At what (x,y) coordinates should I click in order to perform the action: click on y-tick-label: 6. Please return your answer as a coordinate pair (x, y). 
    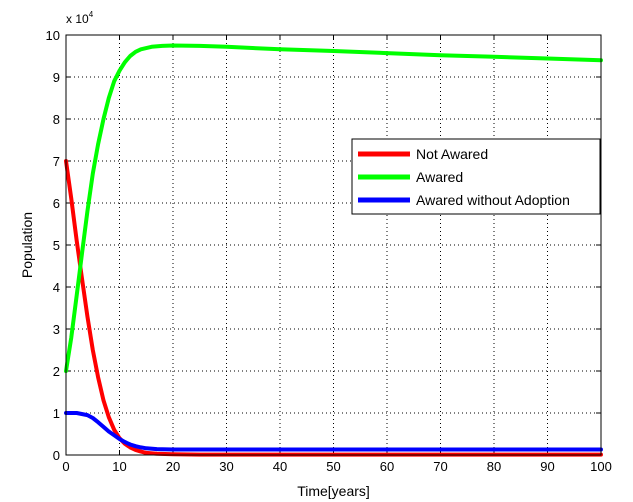
    Looking at the image, I should click on (56, 203).